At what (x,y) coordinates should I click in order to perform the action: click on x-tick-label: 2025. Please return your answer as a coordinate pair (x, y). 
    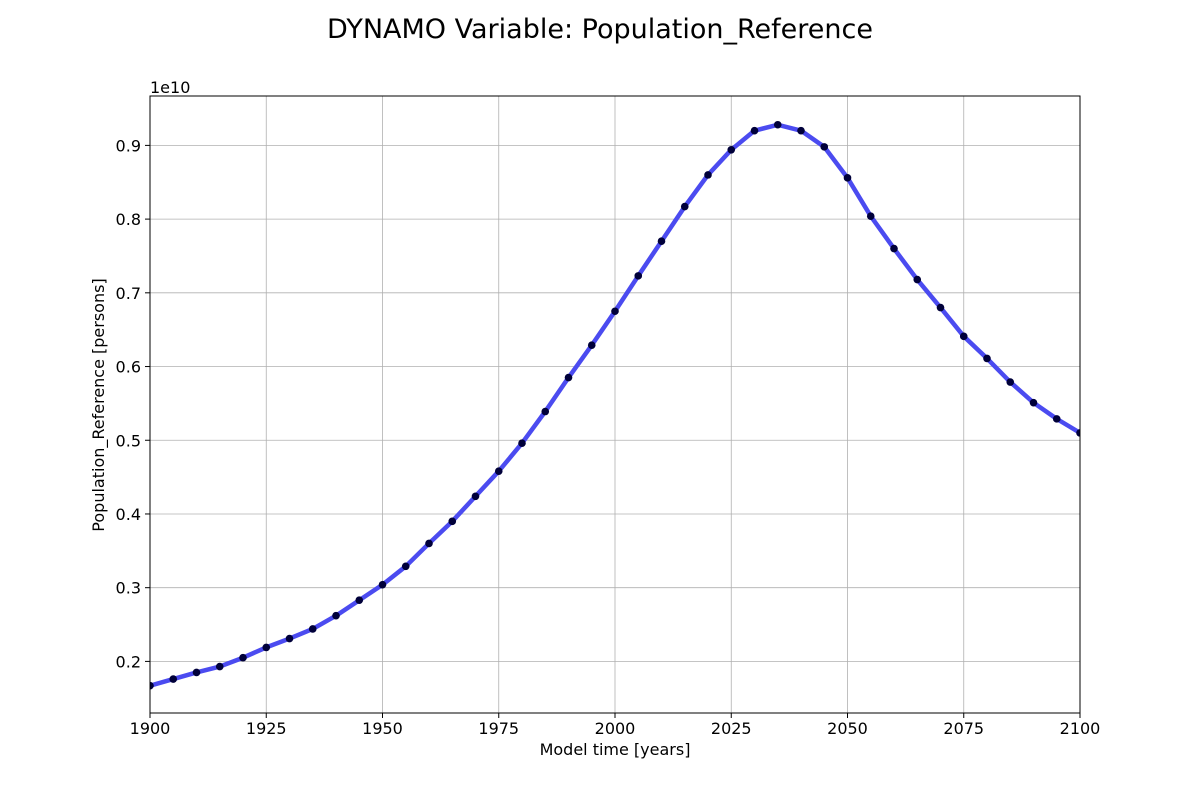
    Looking at the image, I should click on (731, 728).